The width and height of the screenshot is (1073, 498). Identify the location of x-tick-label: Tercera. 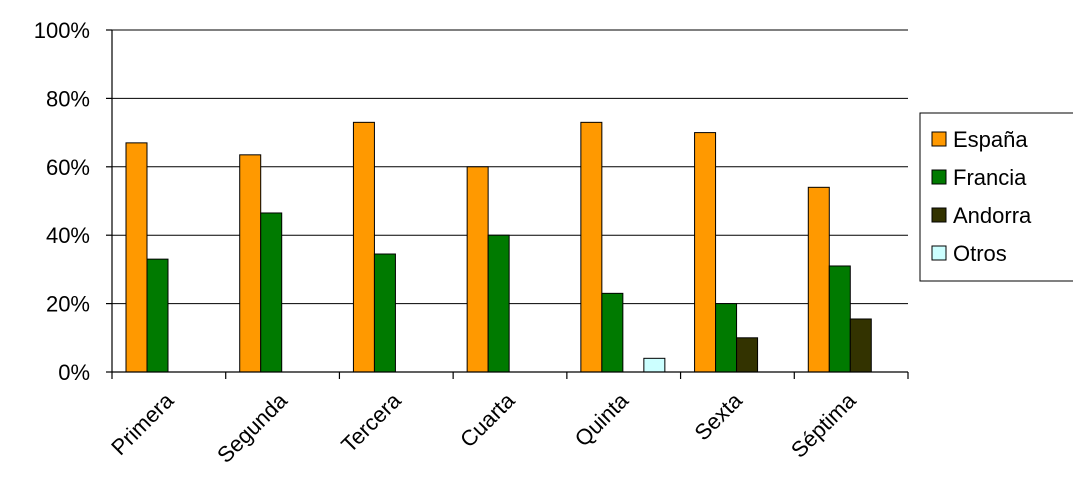
(371, 422).